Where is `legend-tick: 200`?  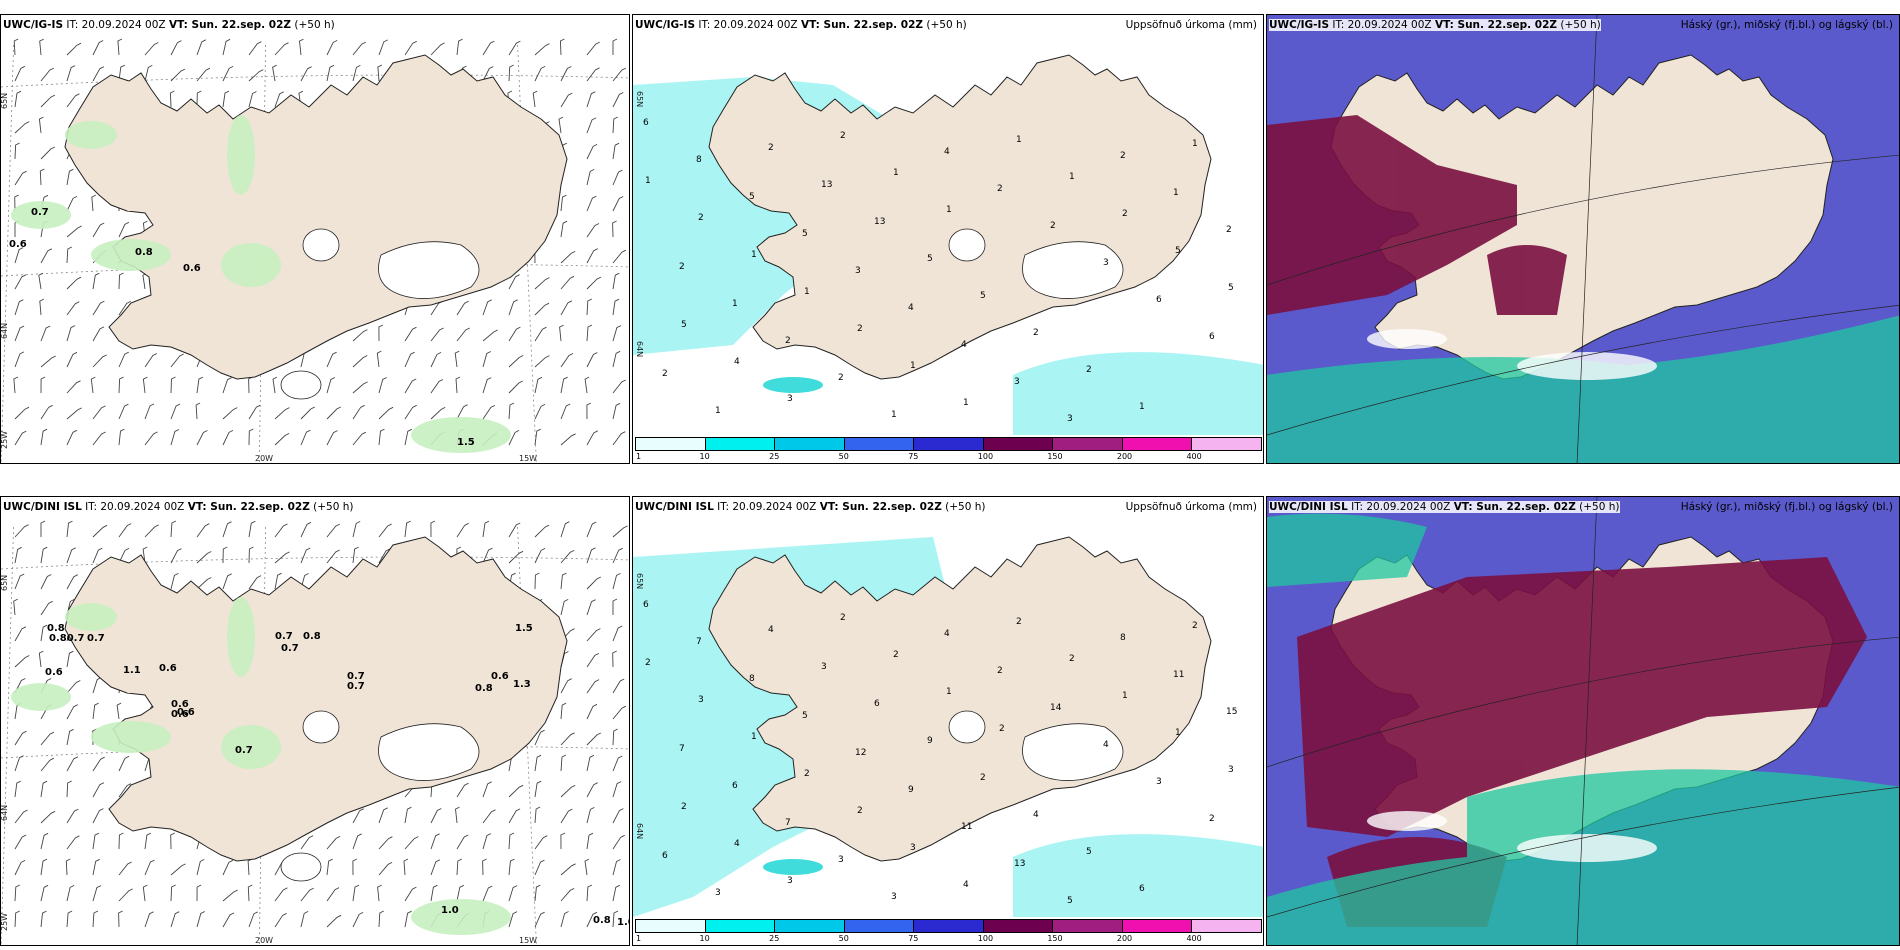 legend-tick: 200 is located at coordinates (1124, 456).